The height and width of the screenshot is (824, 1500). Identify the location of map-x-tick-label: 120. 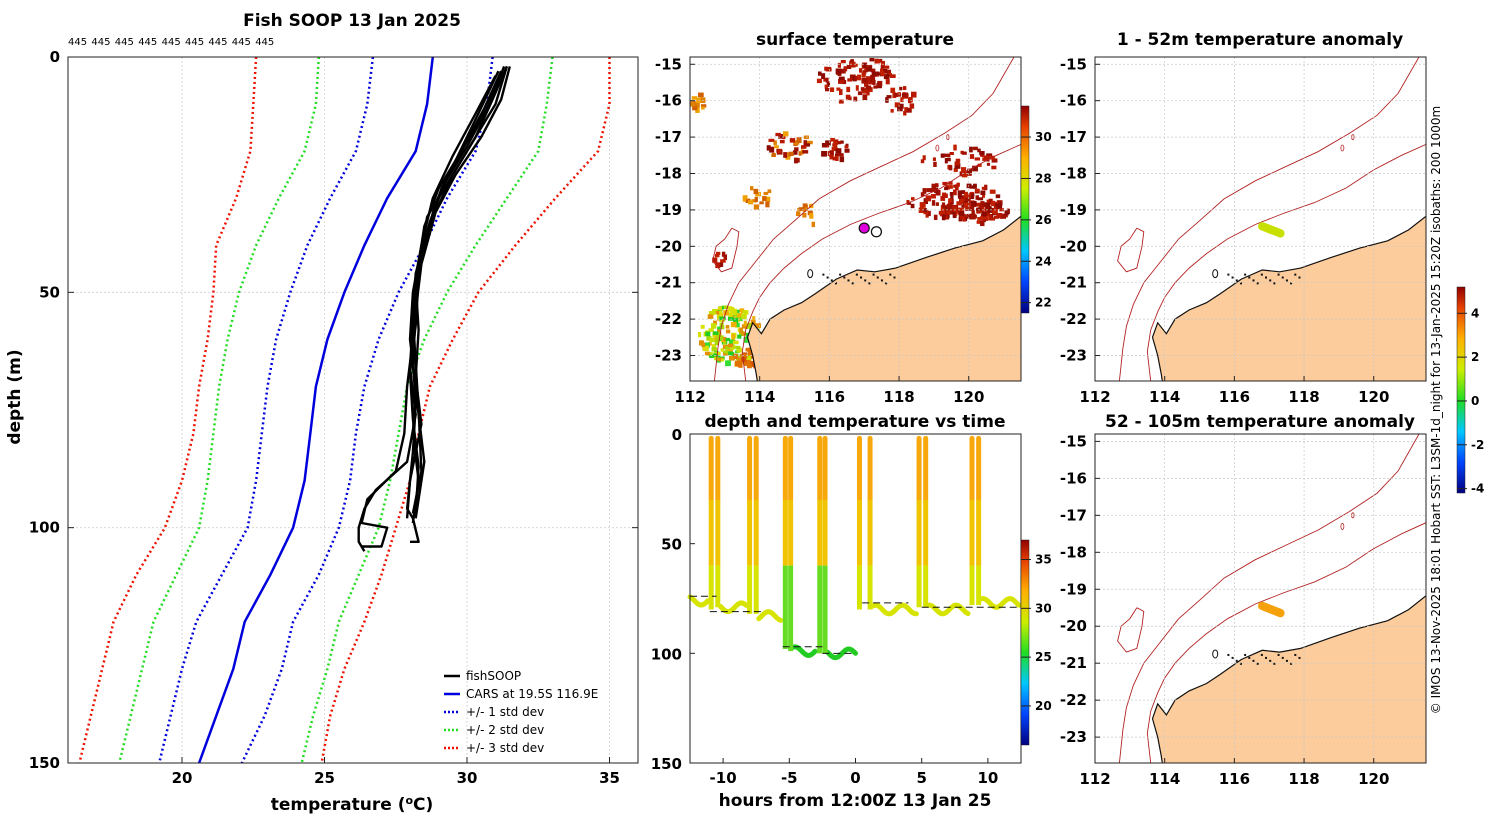
(968, 397).